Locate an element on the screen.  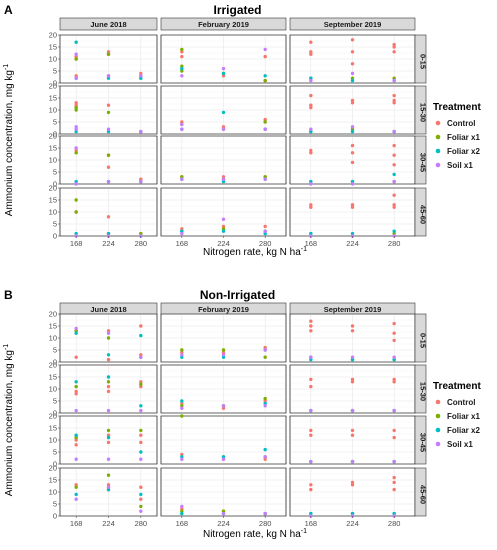
column-strip-label: June 2018 is located at coordinates (108, 309).